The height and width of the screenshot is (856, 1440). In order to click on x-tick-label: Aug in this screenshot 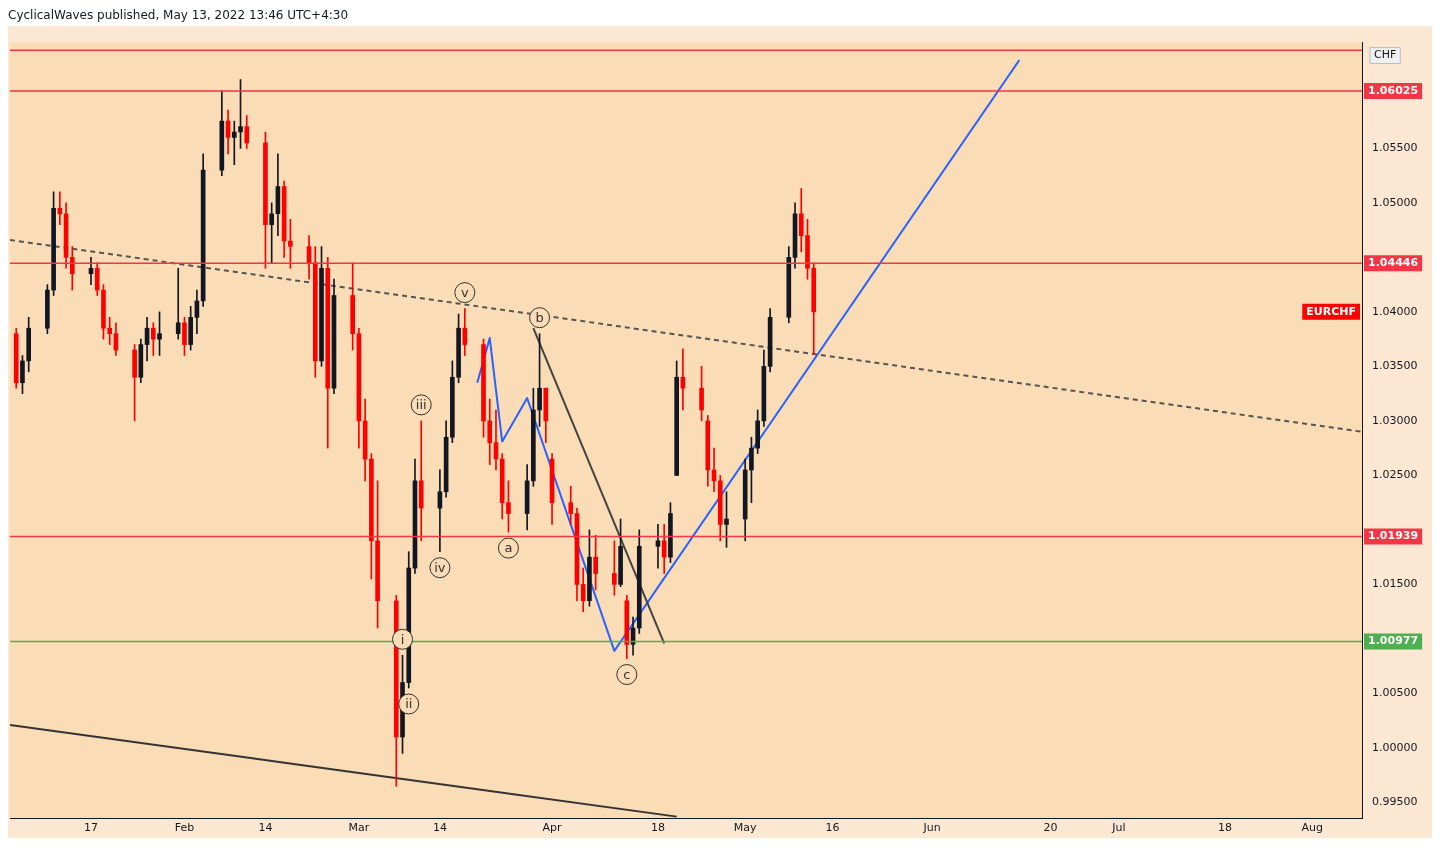, I will do `click(1312, 828)`.